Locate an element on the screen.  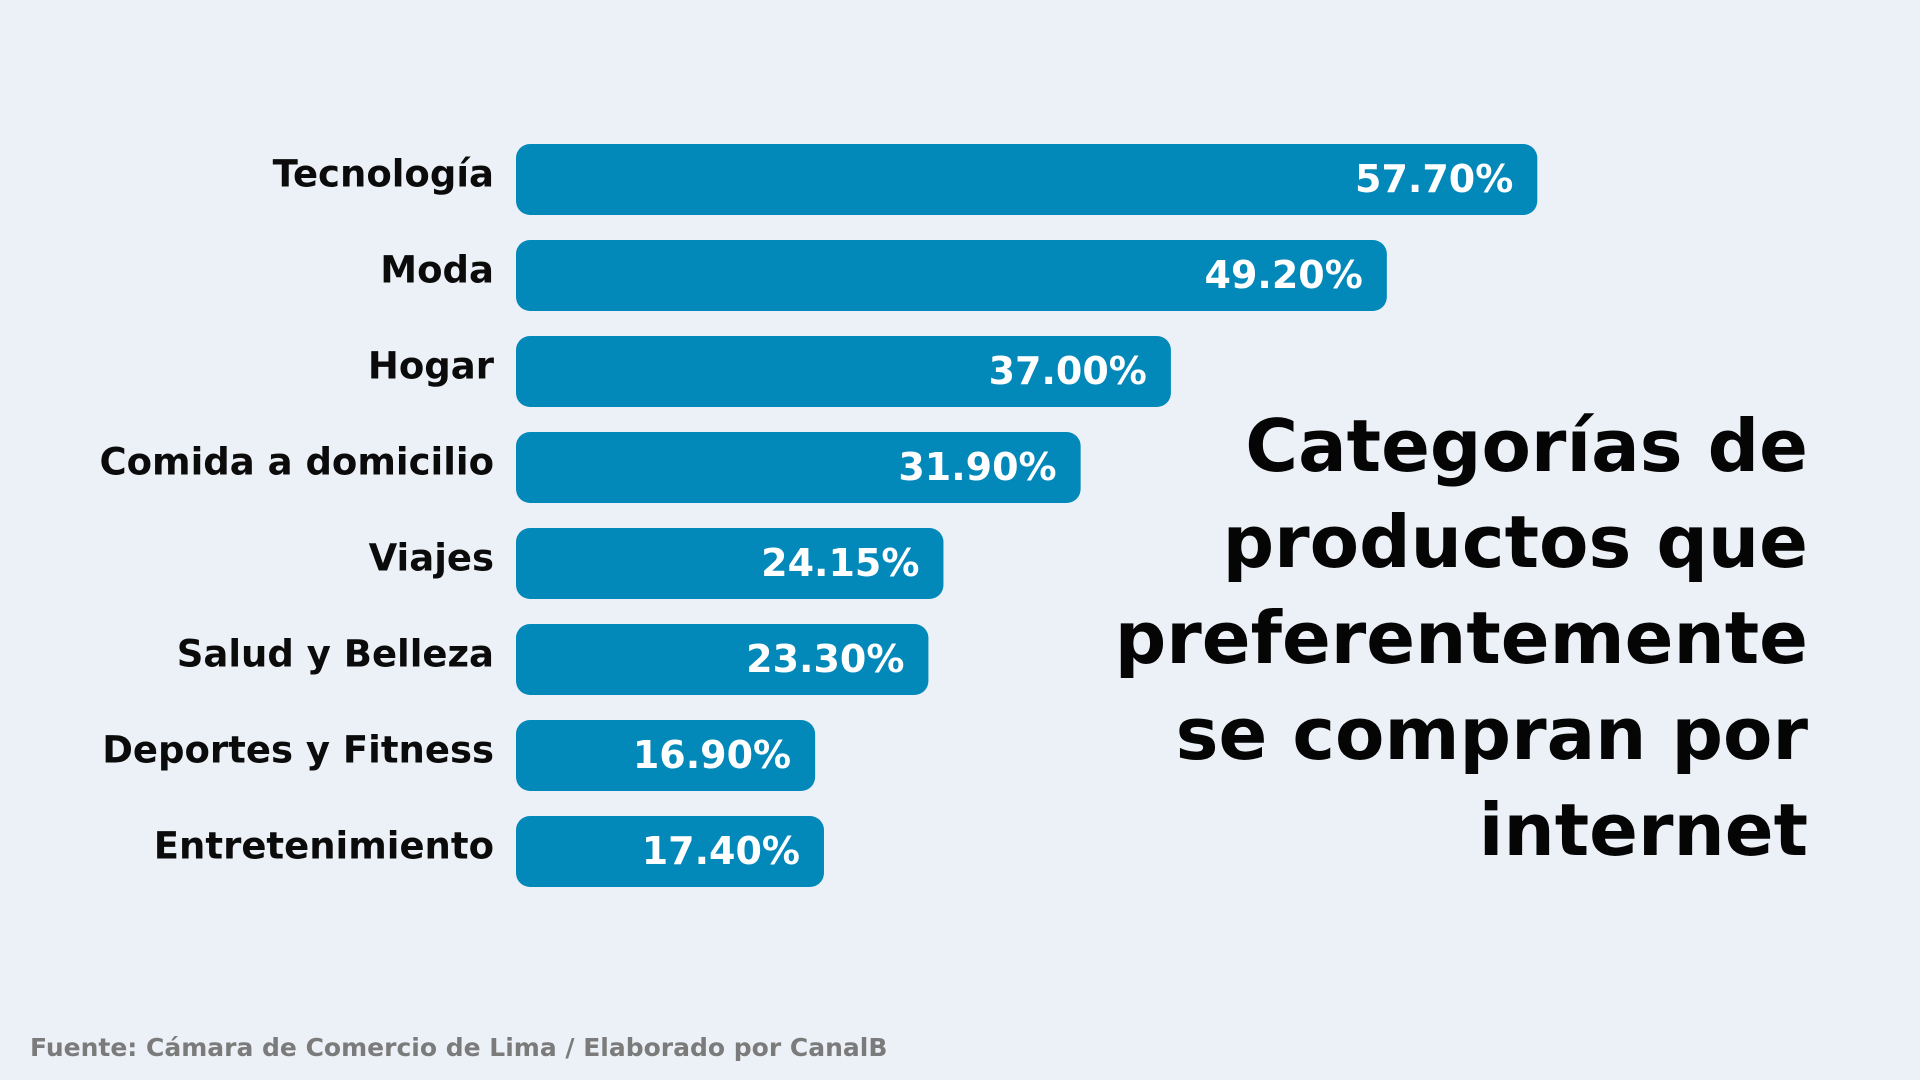
category-label: Entretenimiento is located at coordinates (324, 846).